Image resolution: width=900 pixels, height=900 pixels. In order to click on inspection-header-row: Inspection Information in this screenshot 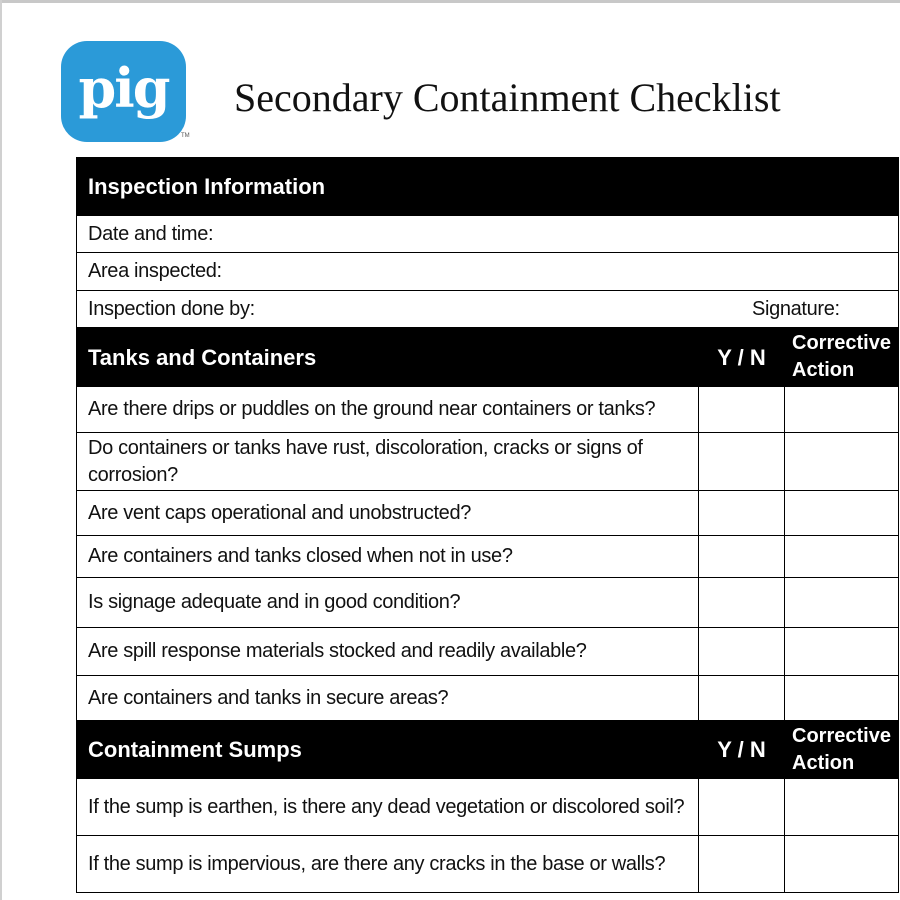, I will do `click(487, 186)`.